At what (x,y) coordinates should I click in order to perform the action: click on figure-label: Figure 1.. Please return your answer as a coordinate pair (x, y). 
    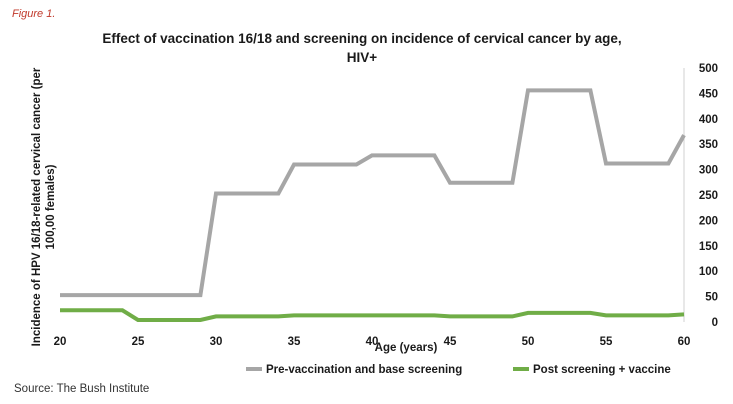
    Looking at the image, I should click on (34, 14).